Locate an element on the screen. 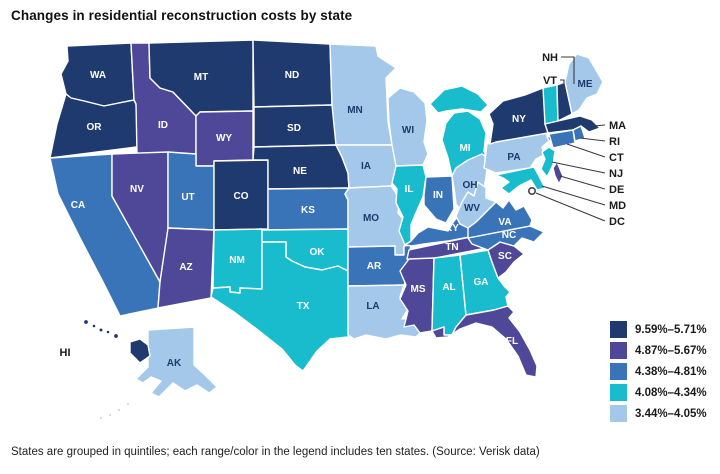 Image resolution: width=720 pixels, height=474 pixels. callout-label-ri: RI is located at coordinates (614, 142).